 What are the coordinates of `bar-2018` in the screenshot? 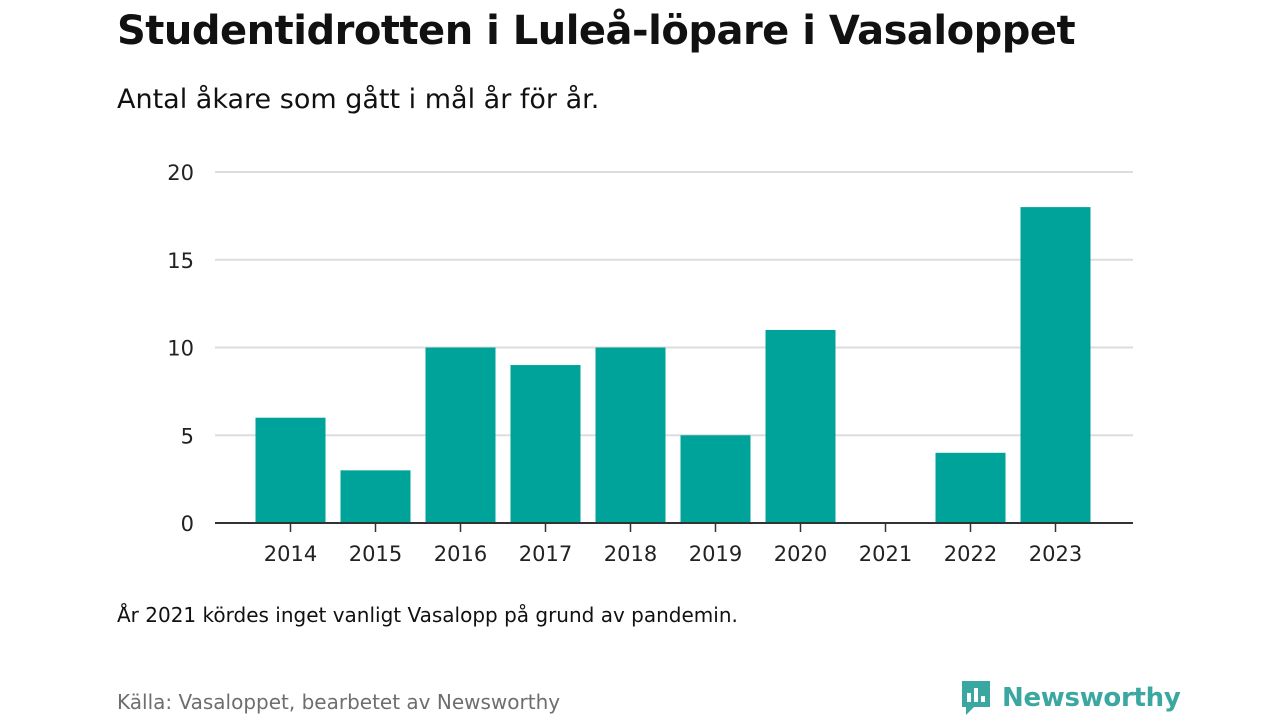 It's located at (630, 435).